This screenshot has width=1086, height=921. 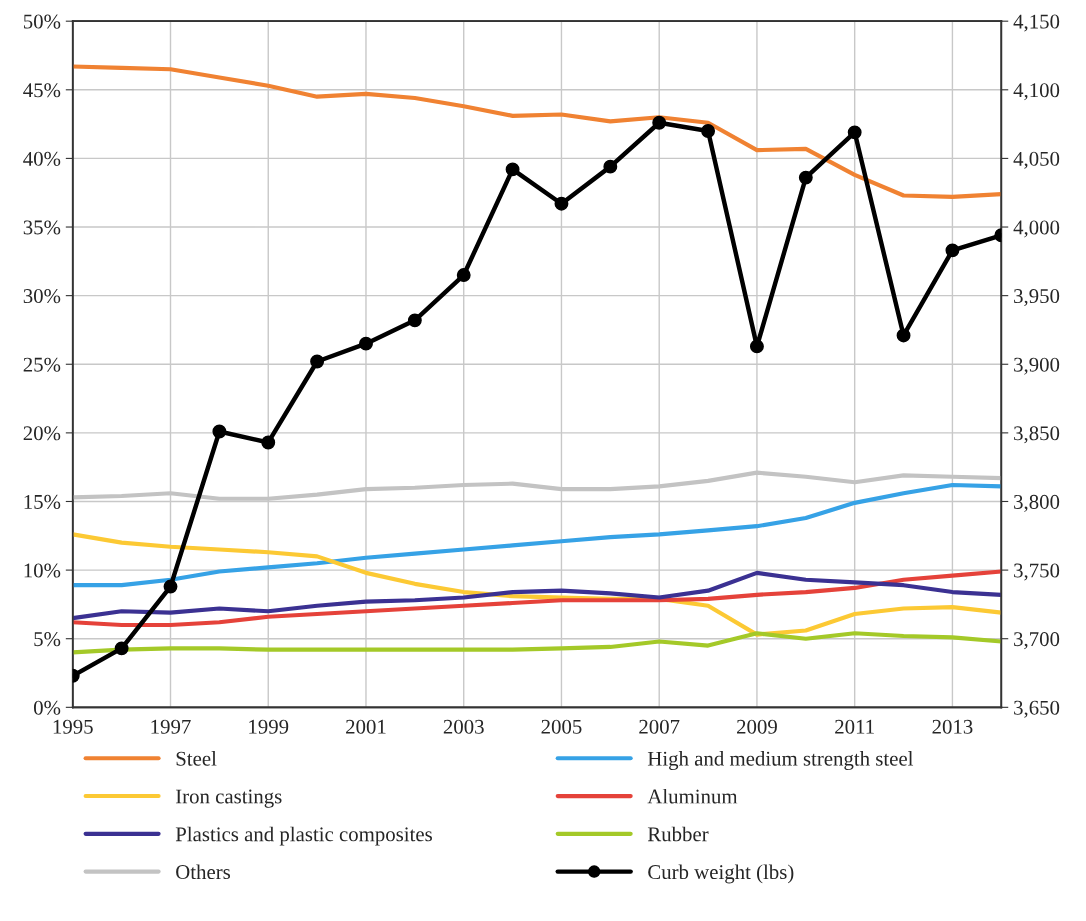 I want to click on y2-tick-label: 3,650, so click(x=1037, y=709).